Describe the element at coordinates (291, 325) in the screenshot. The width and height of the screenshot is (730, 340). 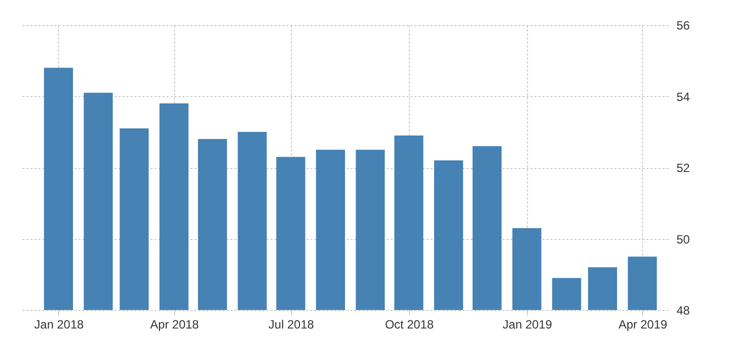
I see `x-tick-label: Jul 2018` at that location.